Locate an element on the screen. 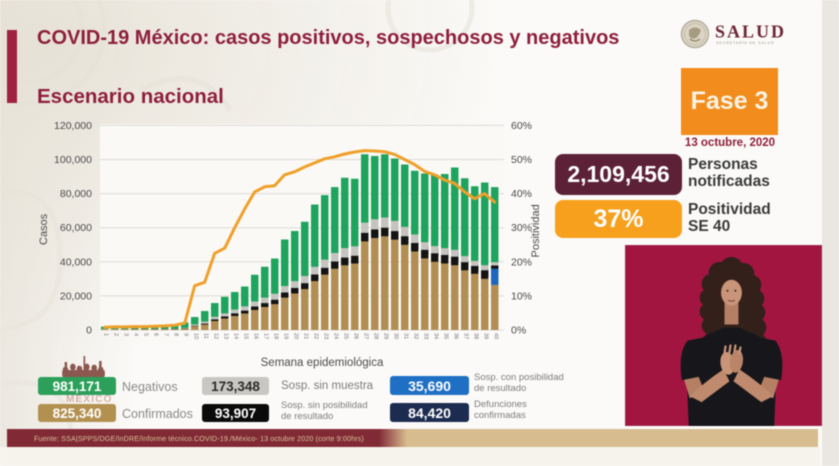  svg-text: Casos is located at coordinates (44, 229).